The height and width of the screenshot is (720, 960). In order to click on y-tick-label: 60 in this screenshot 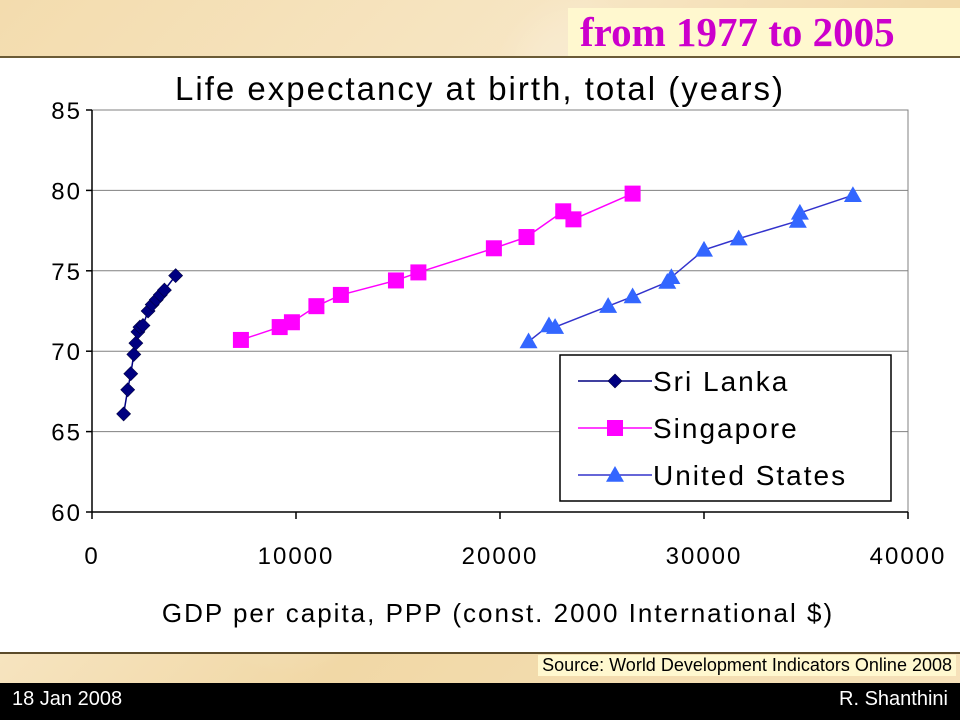, I will do `click(66, 513)`.